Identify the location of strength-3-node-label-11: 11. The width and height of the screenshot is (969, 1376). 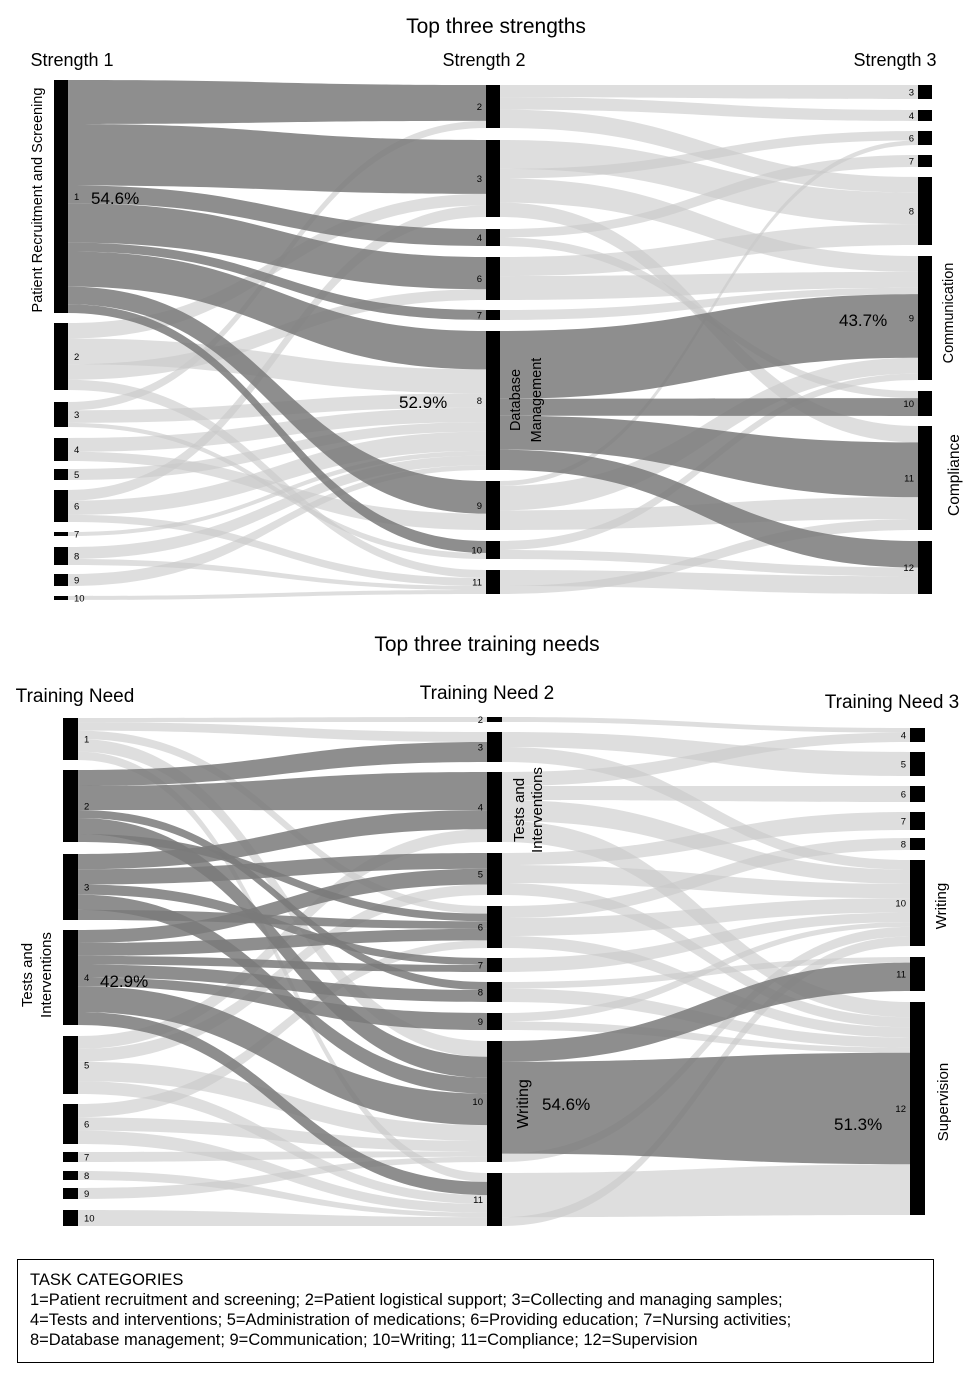
(909, 479).